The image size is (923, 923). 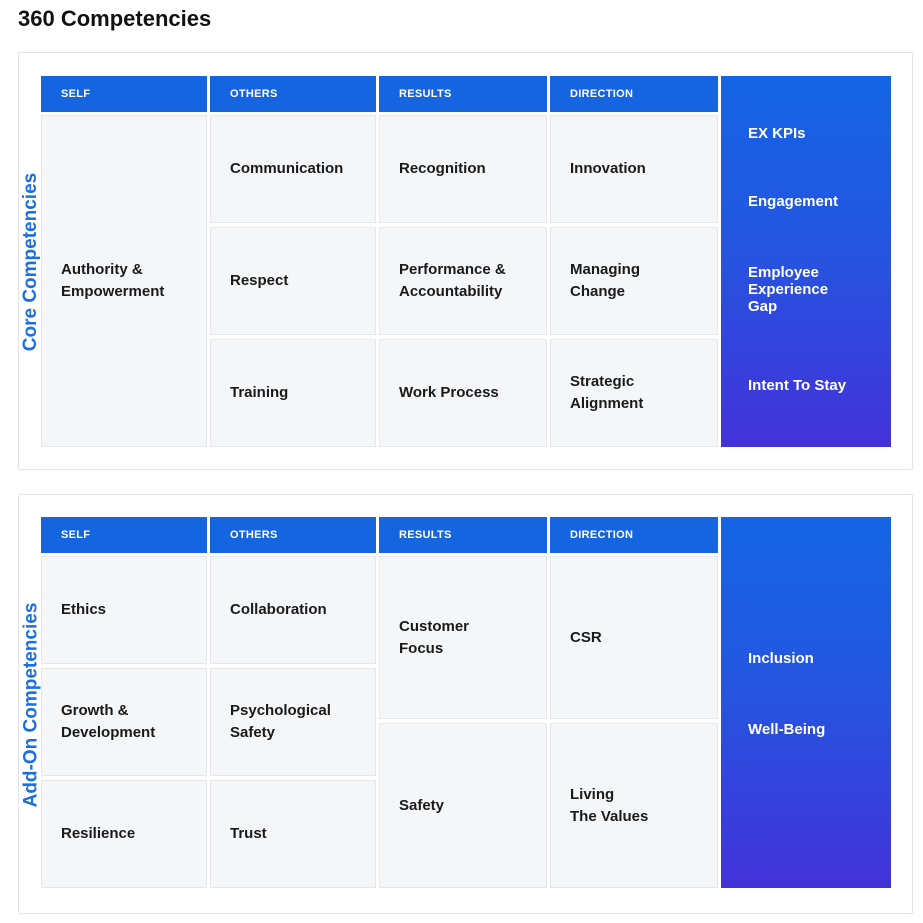 What do you see at coordinates (293, 393) in the screenshot?
I see `core-others-training: Training` at bounding box center [293, 393].